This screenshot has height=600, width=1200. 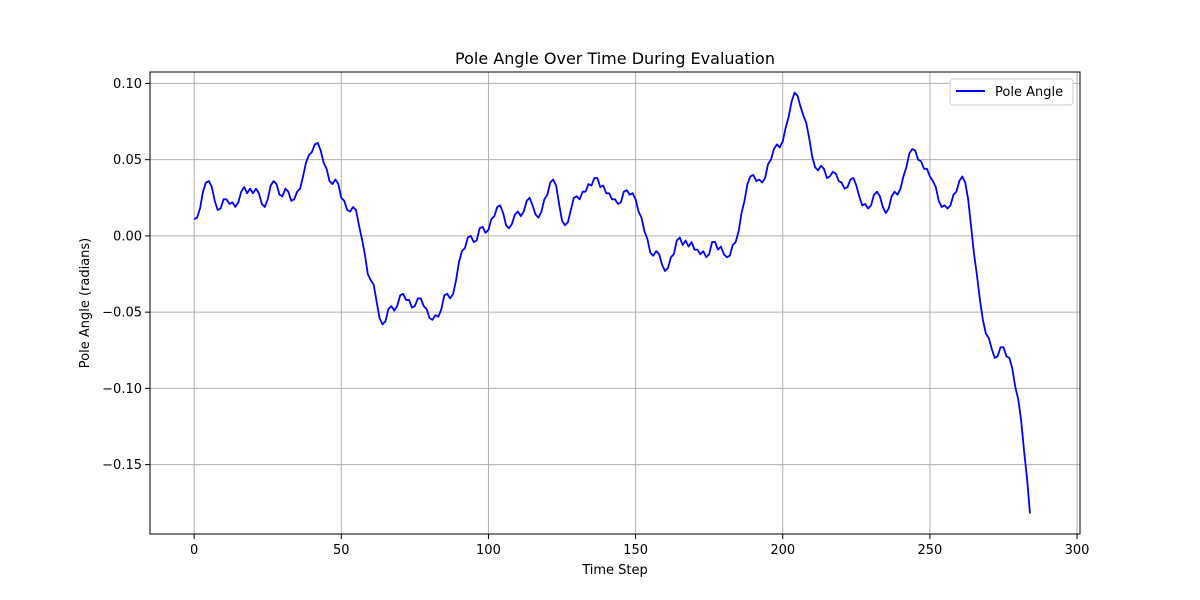 I want to click on x-tick-label: 250, so click(x=929, y=550).